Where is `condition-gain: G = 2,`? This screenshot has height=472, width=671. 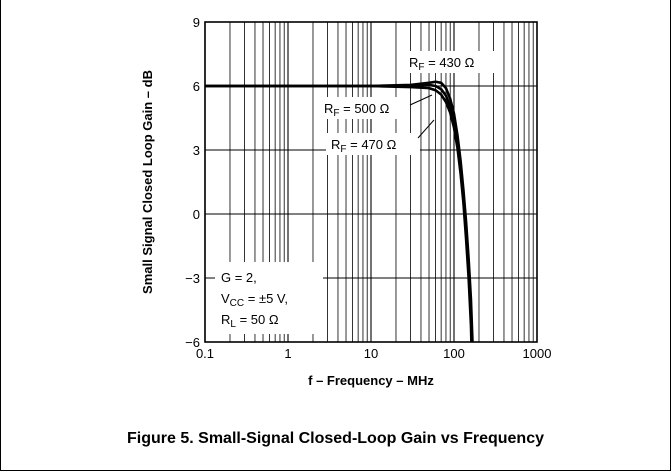 condition-gain: G = 2, is located at coordinates (239, 277).